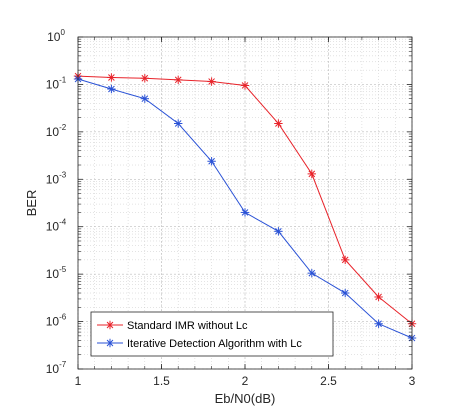  Describe the element at coordinates (56, 202) in the screenshot. I see `y-axis-tick-labels: 10⁰ 10⁻¹ 10⁻² 10⁻³ 10⁻⁴ 10⁻⁵ 10⁻⁶ 10⁻⁷` at that location.